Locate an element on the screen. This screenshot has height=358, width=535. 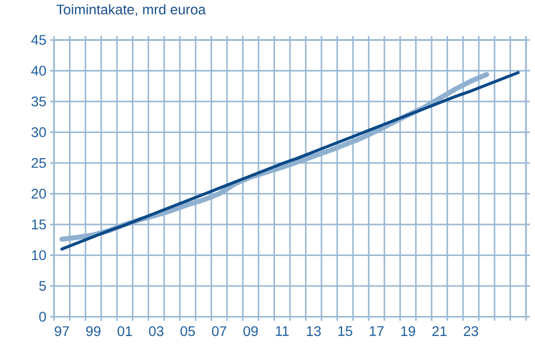
y-tick-label: 45 is located at coordinates (38, 40).